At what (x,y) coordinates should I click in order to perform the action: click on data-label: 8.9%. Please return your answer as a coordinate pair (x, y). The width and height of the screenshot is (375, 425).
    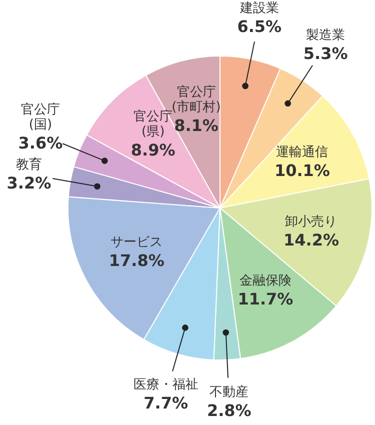
    Looking at the image, I should click on (153, 150).